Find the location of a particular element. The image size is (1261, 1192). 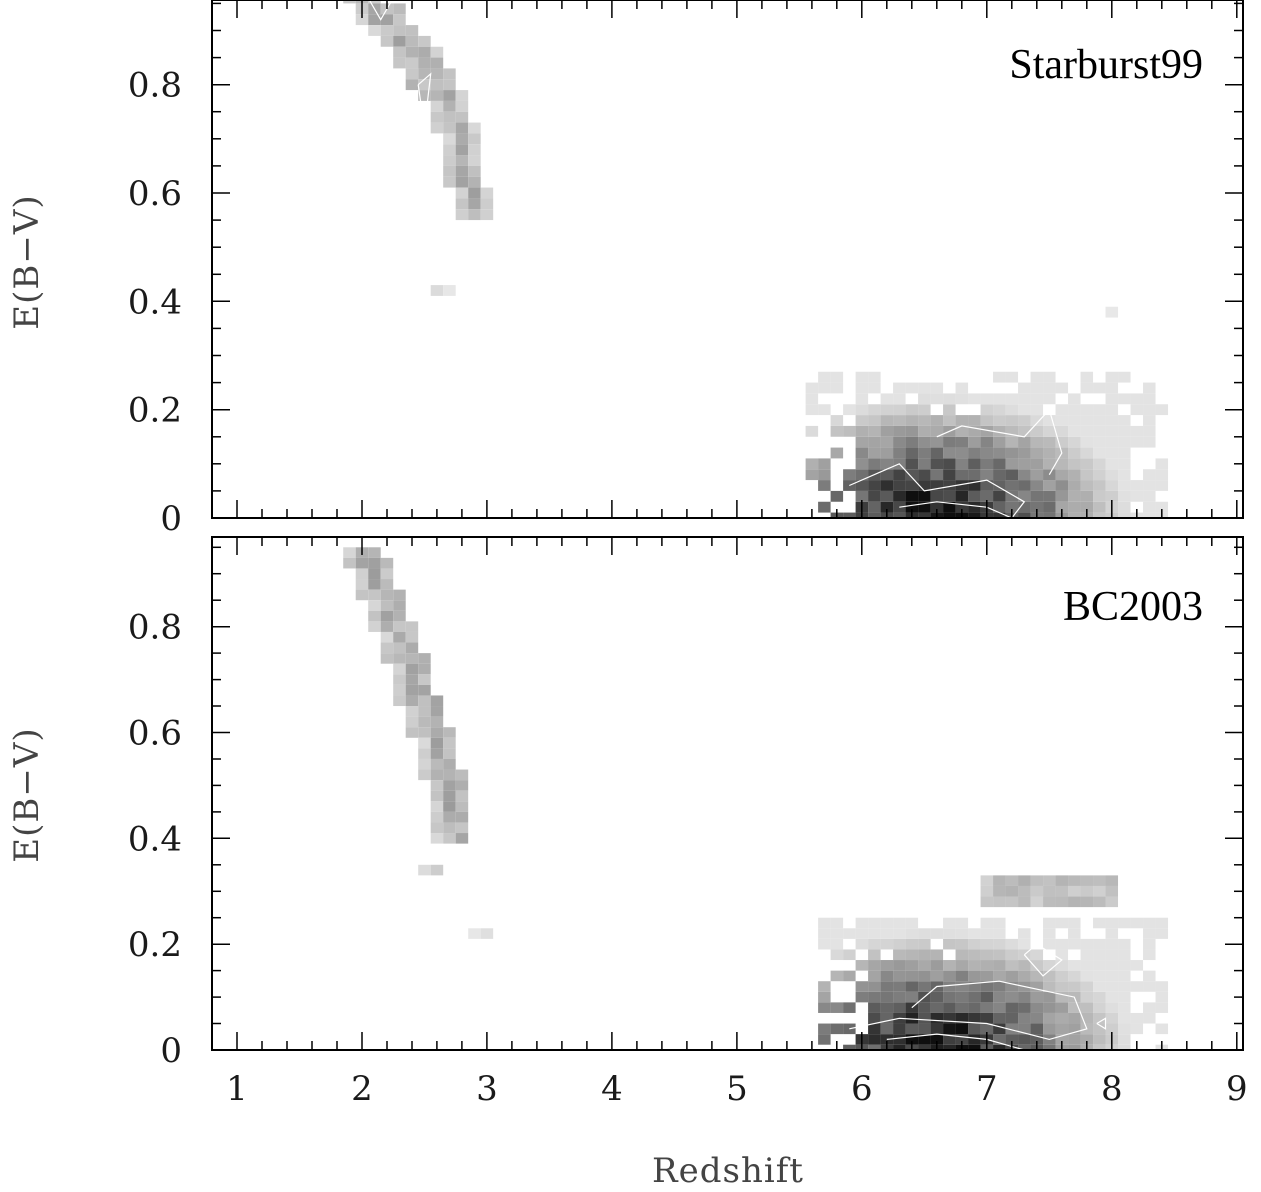

x-tick-label: 1 is located at coordinates (237, 1089).